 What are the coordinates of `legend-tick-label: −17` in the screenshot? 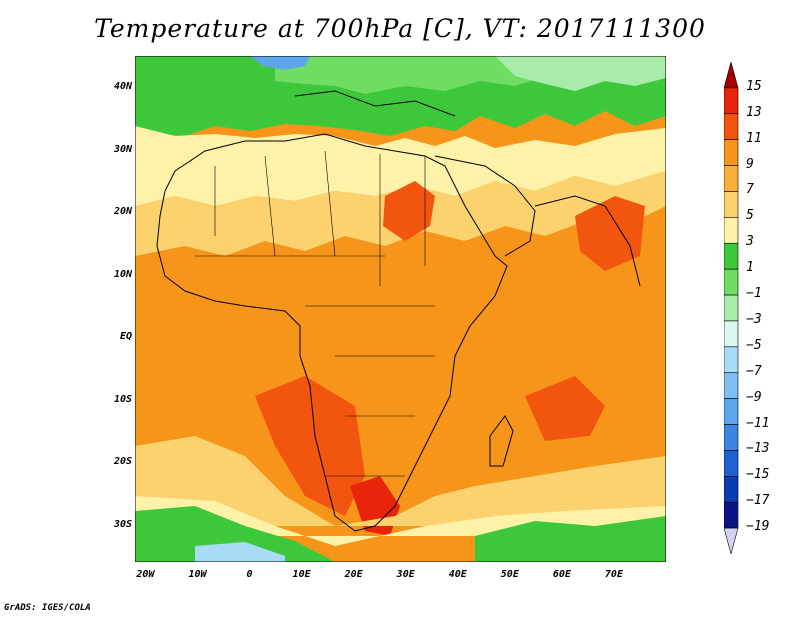 It's located at (758, 501).